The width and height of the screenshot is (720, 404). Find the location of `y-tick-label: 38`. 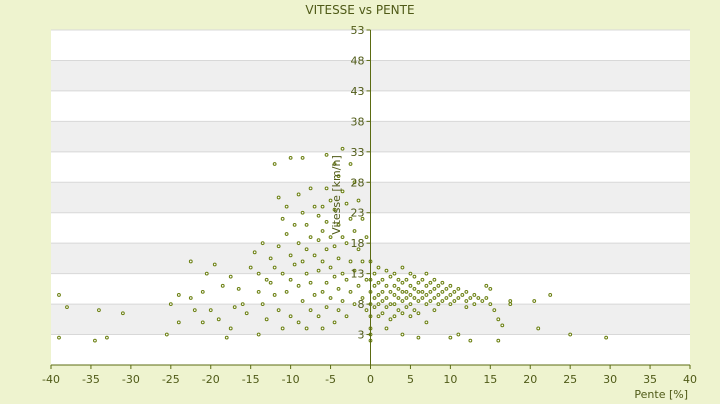

y-tick-label: 38 is located at coordinates (358, 121).